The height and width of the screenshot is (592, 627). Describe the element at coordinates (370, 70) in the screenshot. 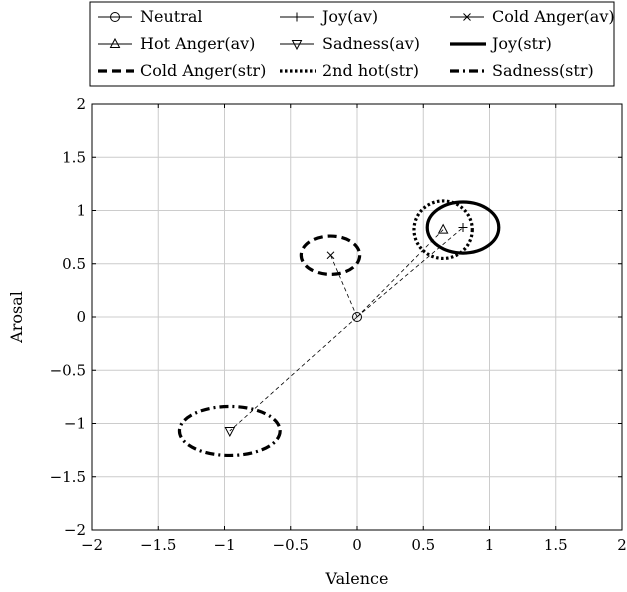

I see `legend-2nd-hot-str-label: 2nd hot(str)` at that location.